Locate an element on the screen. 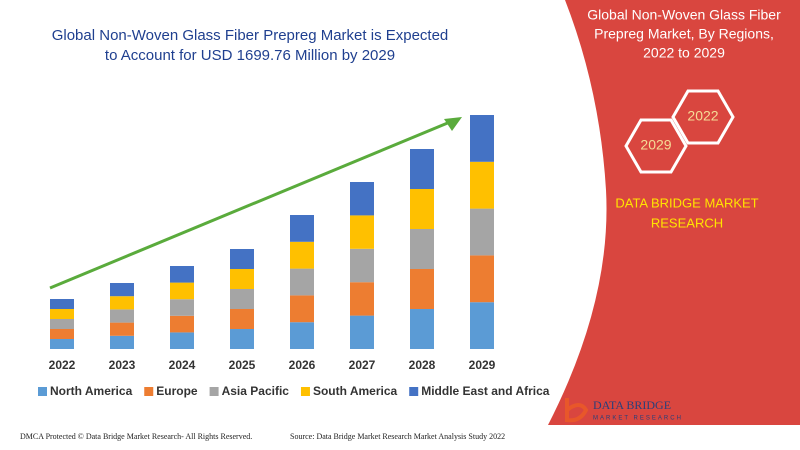  hexagon-label: 2029 is located at coordinates (655, 145).